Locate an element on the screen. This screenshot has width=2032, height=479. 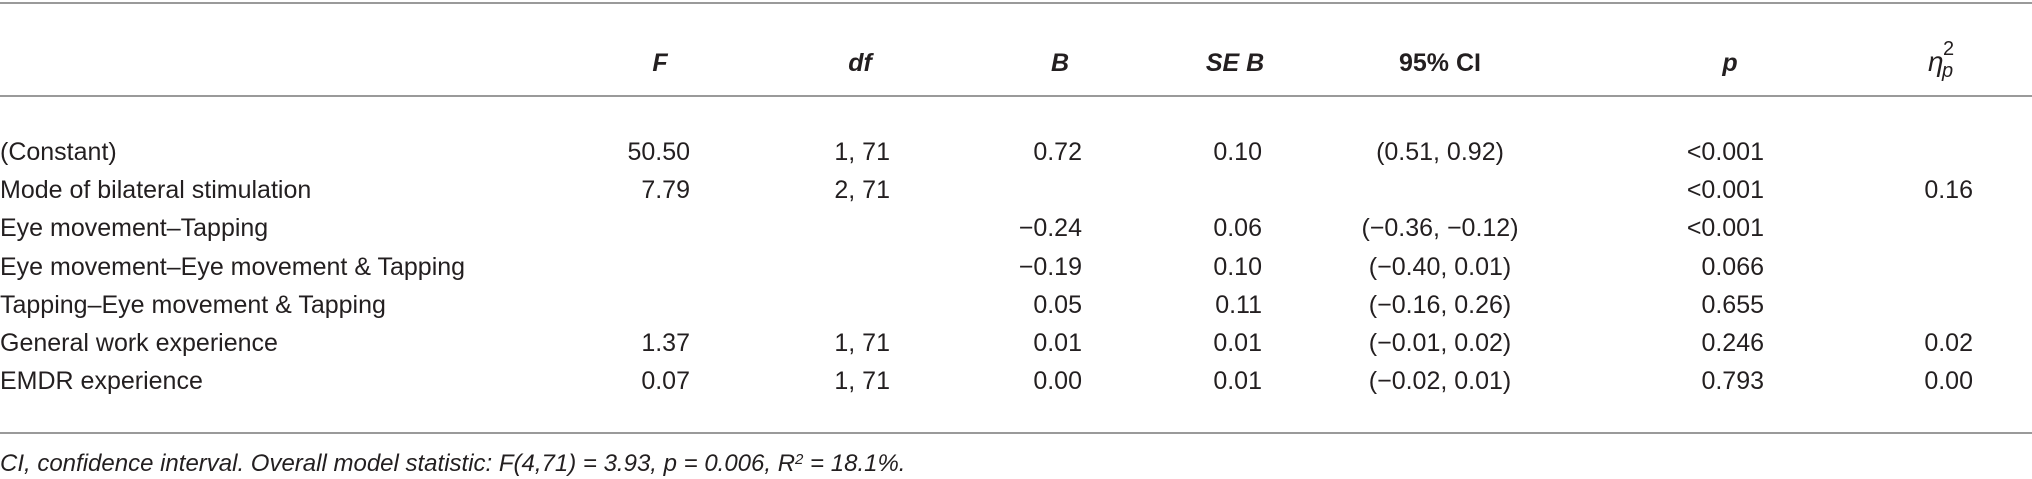
cell-ci: (−0.01, 0.02) is located at coordinates (1440, 343).